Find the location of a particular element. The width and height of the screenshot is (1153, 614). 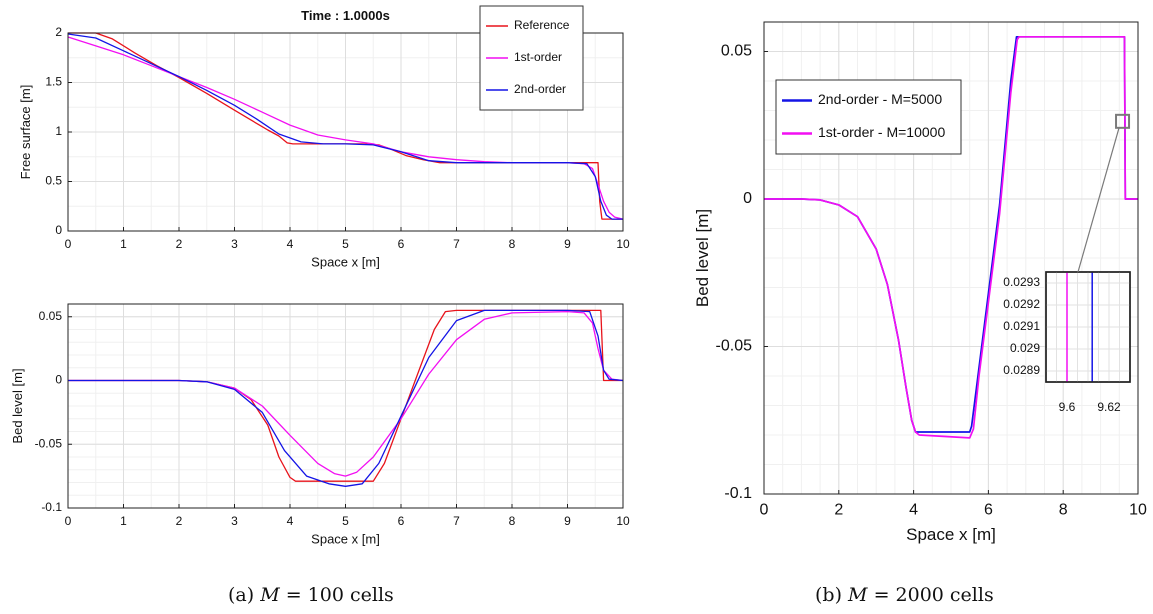

legend-label: 2nd-order - M=5000 is located at coordinates (880, 99).